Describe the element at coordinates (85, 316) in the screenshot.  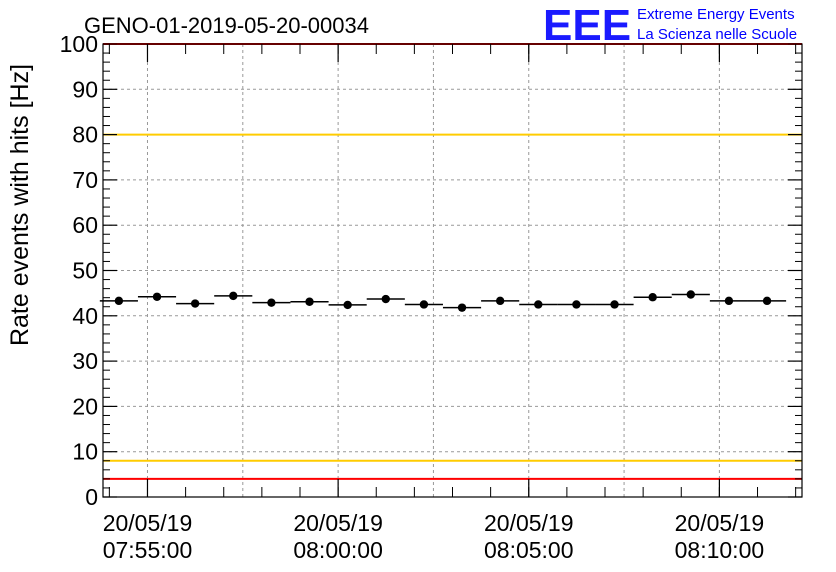
I see `y-tick-label: 40` at that location.